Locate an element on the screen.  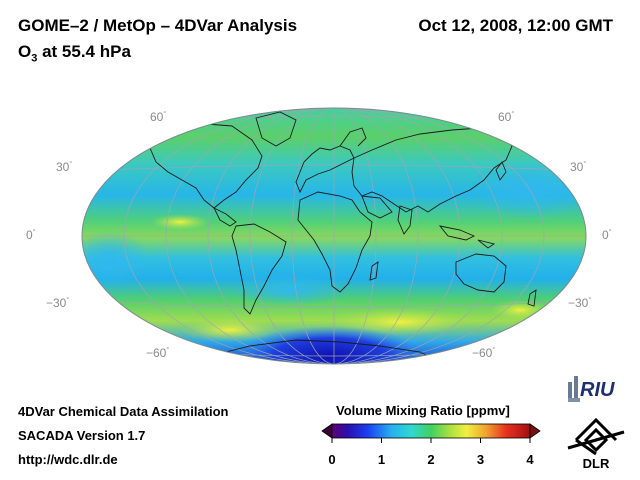
species-level-title: O3 at 55.4 hPa is located at coordinates (74, 53).